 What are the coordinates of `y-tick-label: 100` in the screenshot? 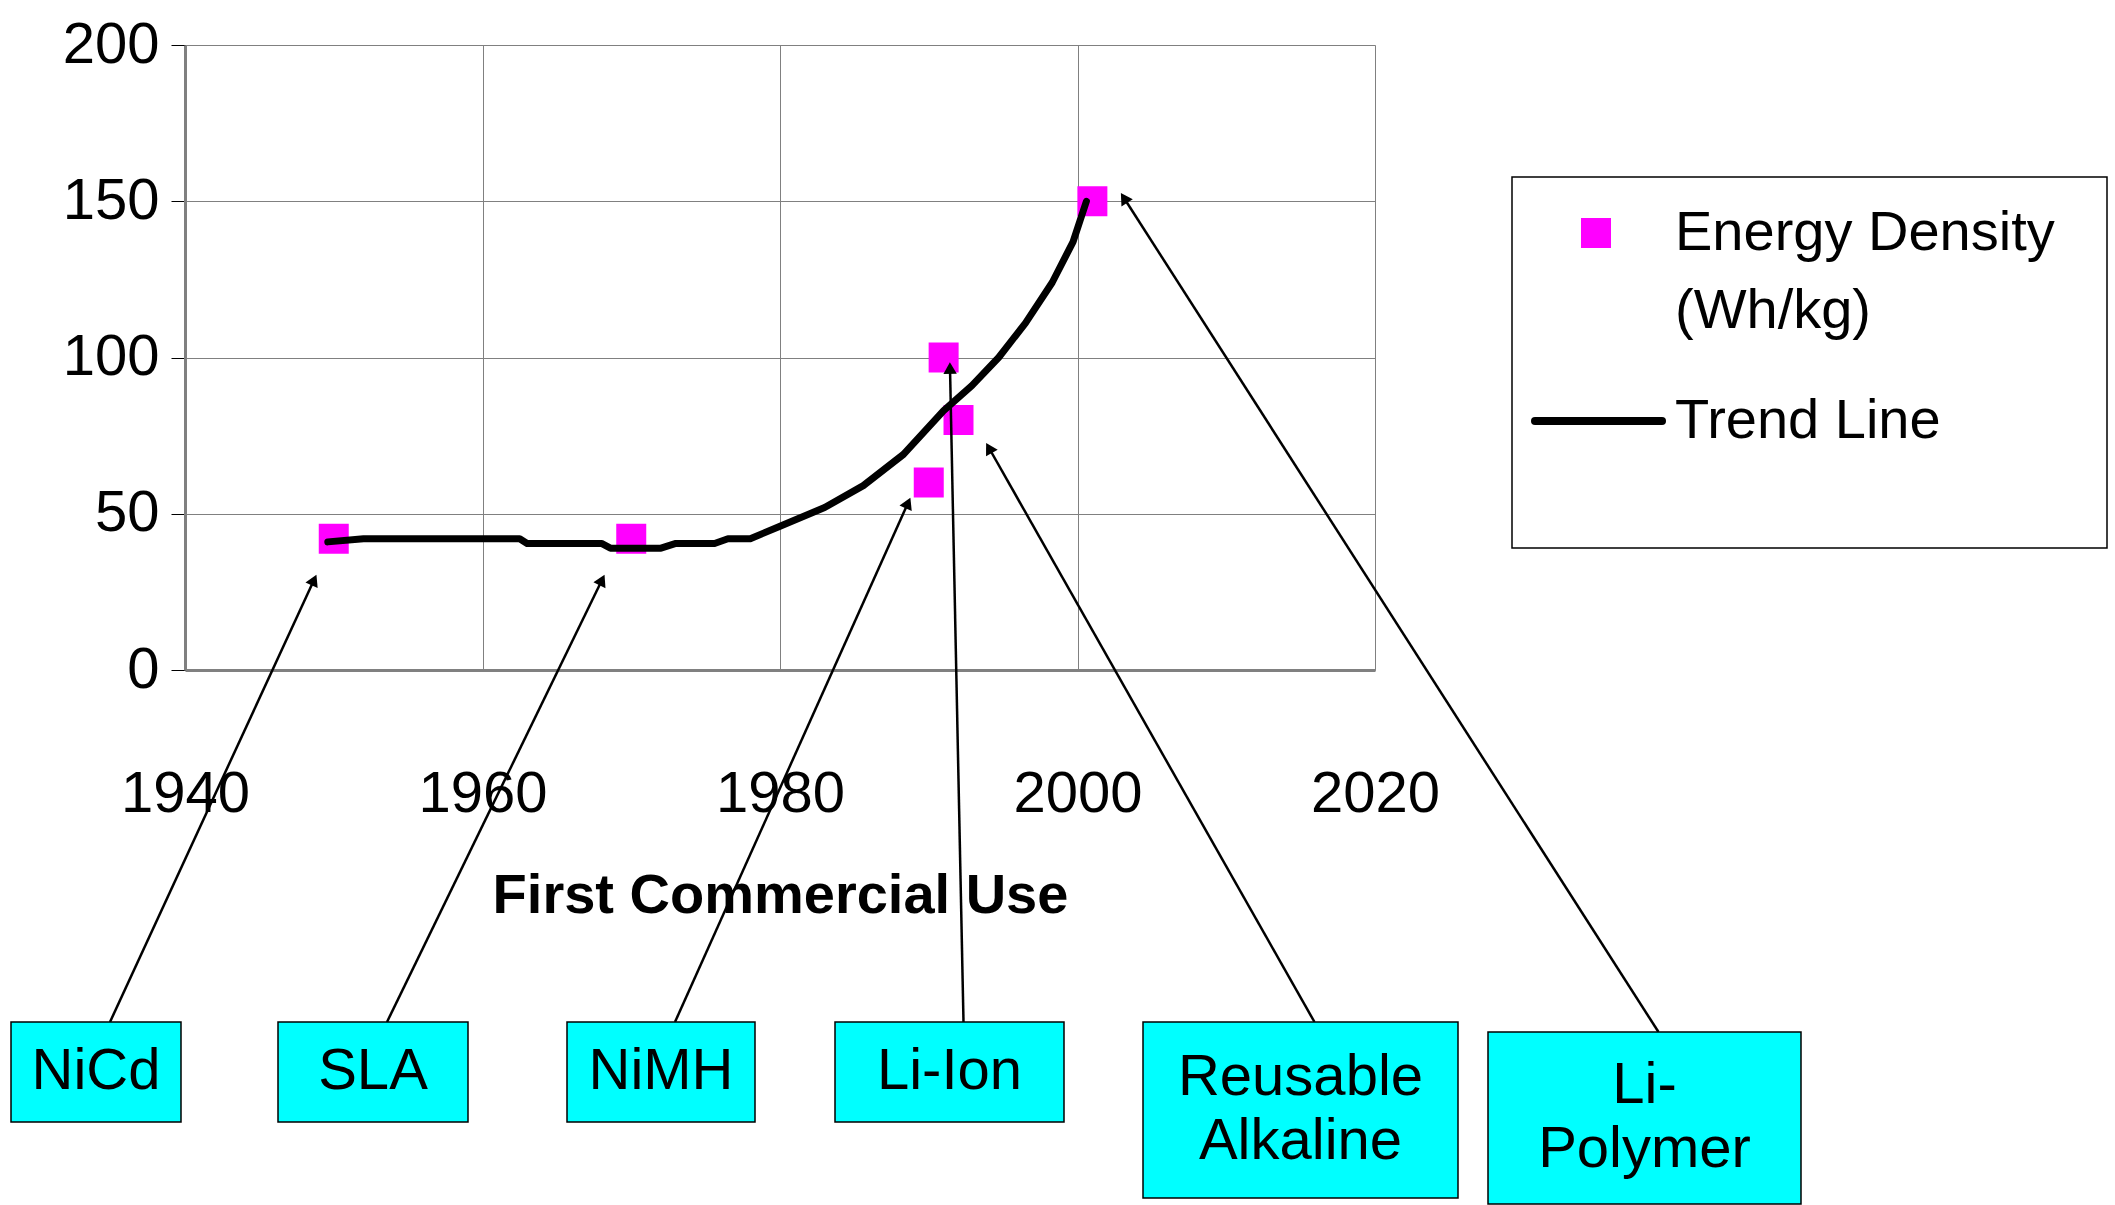 It's located at (111, 354).